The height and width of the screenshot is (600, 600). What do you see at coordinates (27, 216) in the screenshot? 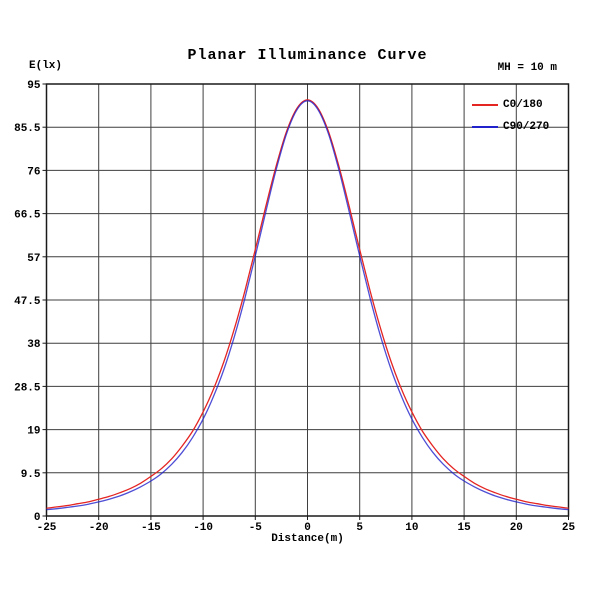
I see `svg-text: 66.5` at bounding box center [27, 216].